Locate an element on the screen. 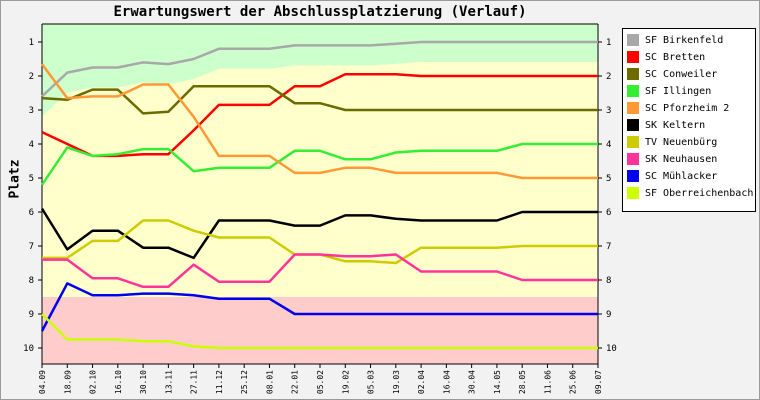  y-tick-label-left: 1 is located at coordinates (31, 43).